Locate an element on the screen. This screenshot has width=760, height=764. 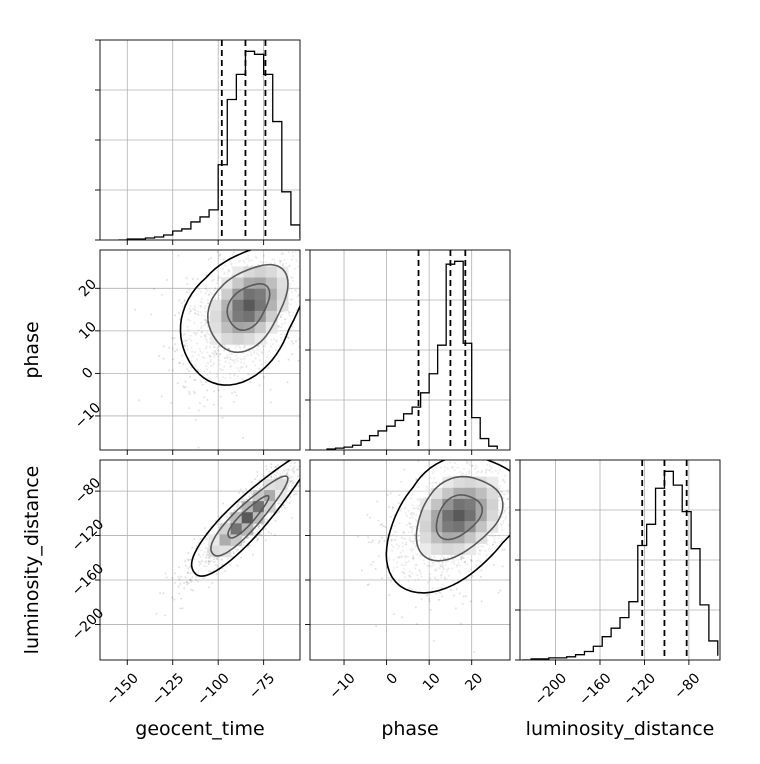
x-tick-label: 0 is located at coordinates (393, 679).